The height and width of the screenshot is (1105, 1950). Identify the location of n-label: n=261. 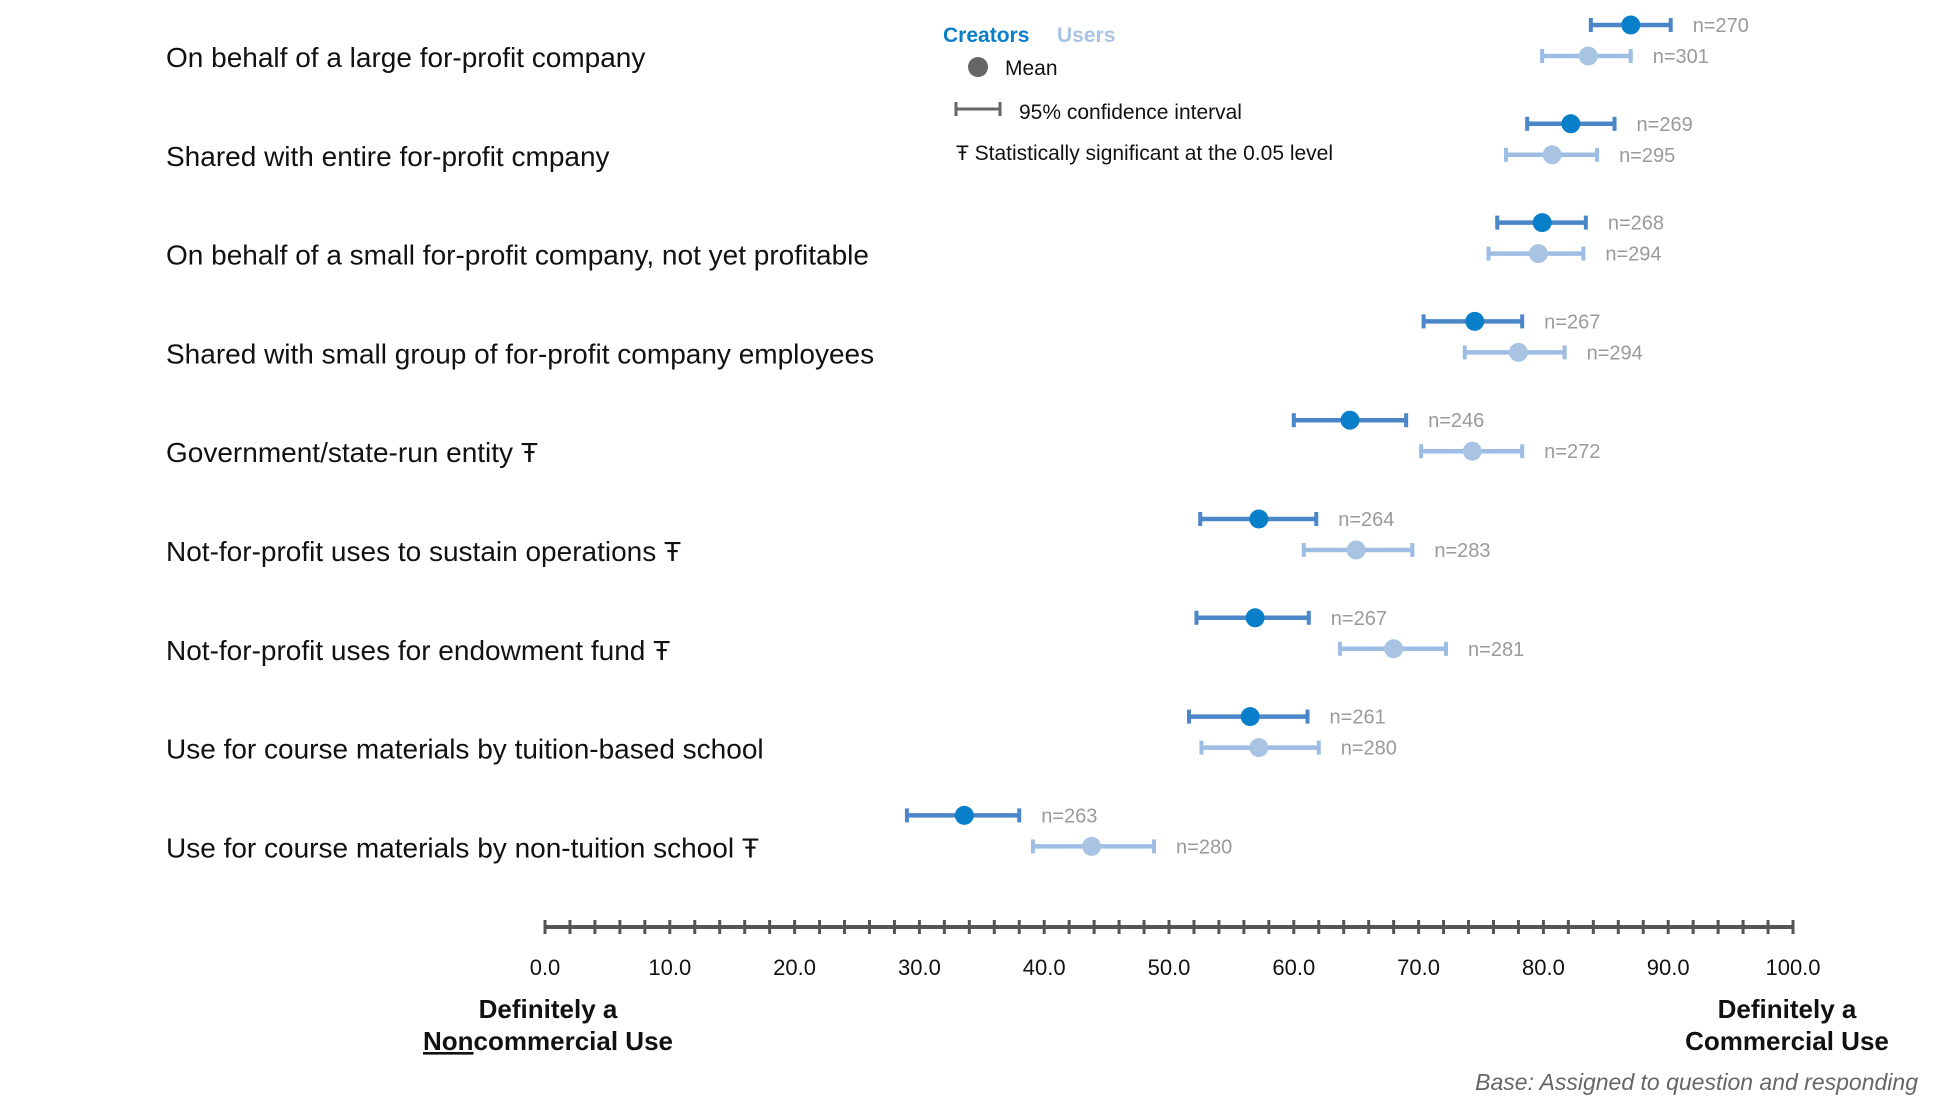
(1358, 718).